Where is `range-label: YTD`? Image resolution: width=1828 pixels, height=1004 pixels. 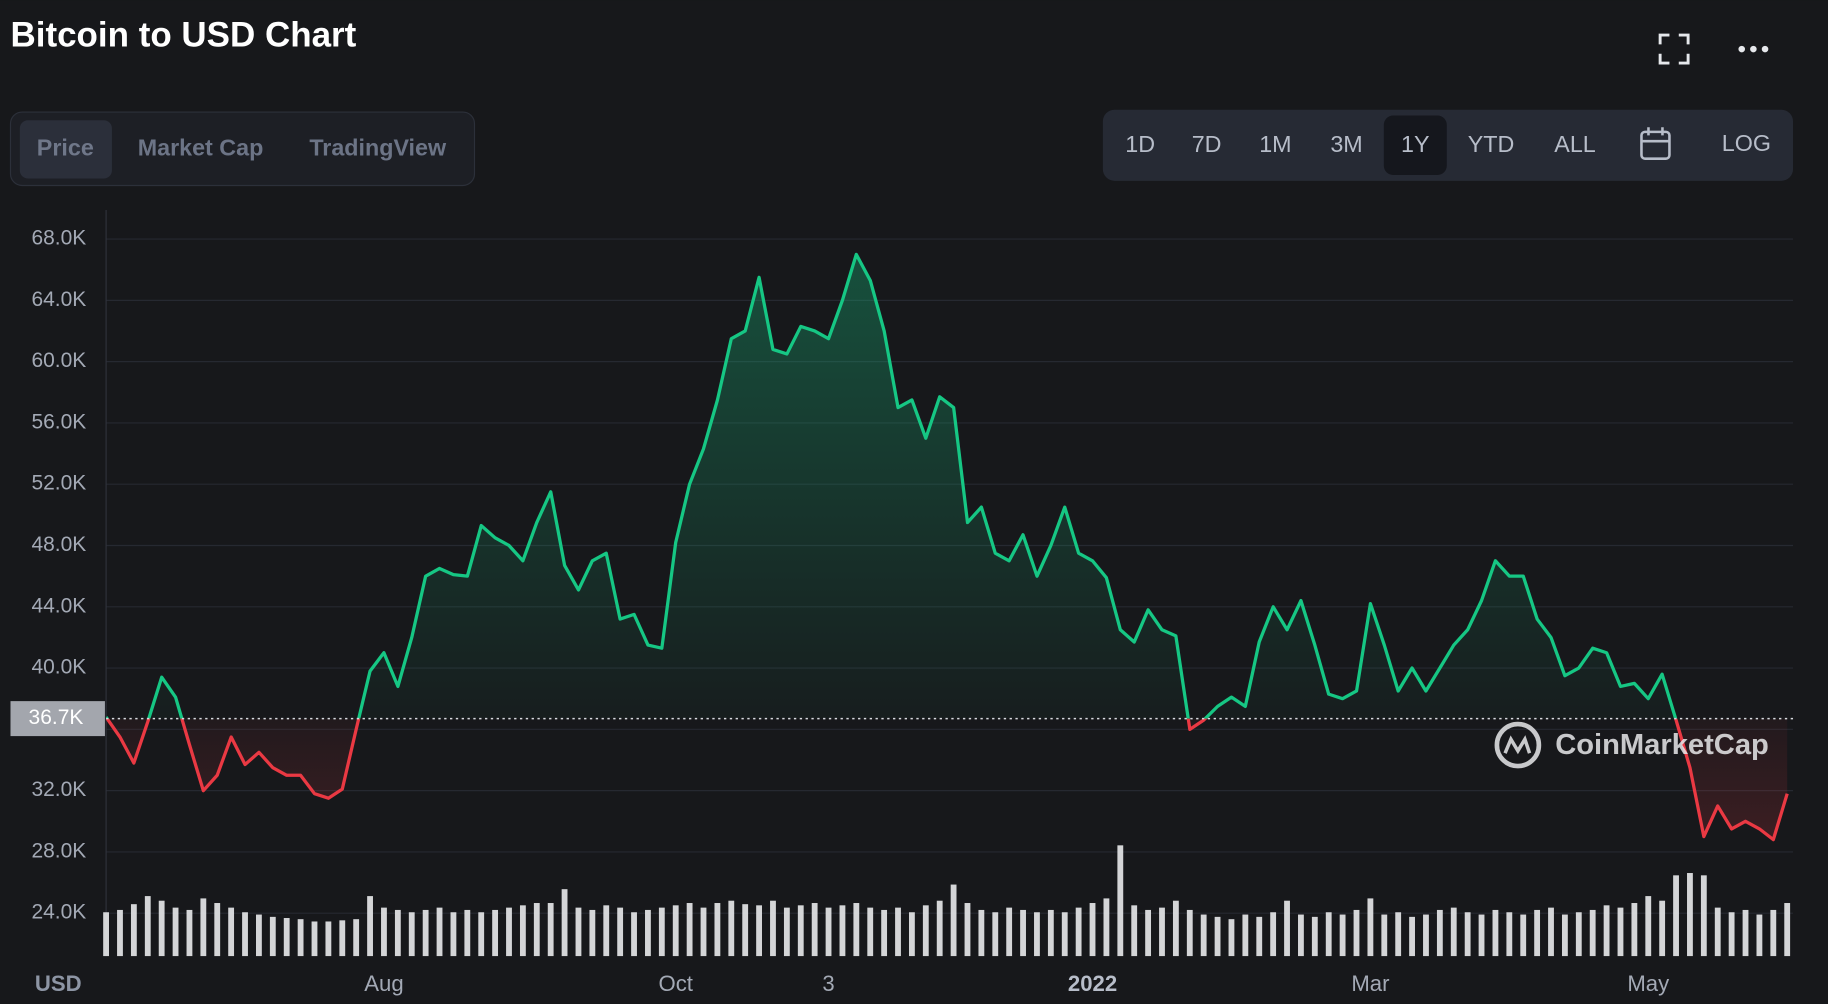
range-label: YTD is located at coordinates (1491, 144).